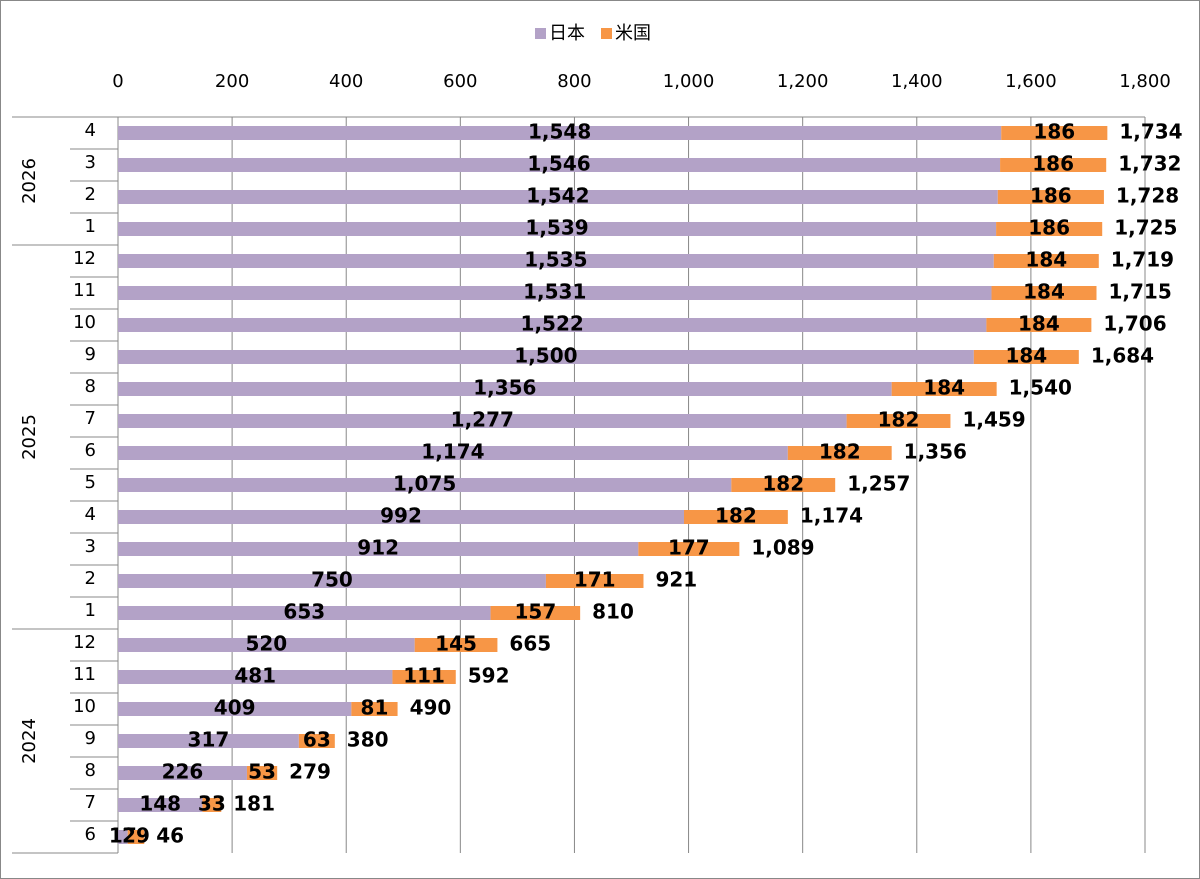 Image resolution: width=1200 pixels, height=879 pixels. I want to click on x-tick-label: 1,800, so click(1145, 81).